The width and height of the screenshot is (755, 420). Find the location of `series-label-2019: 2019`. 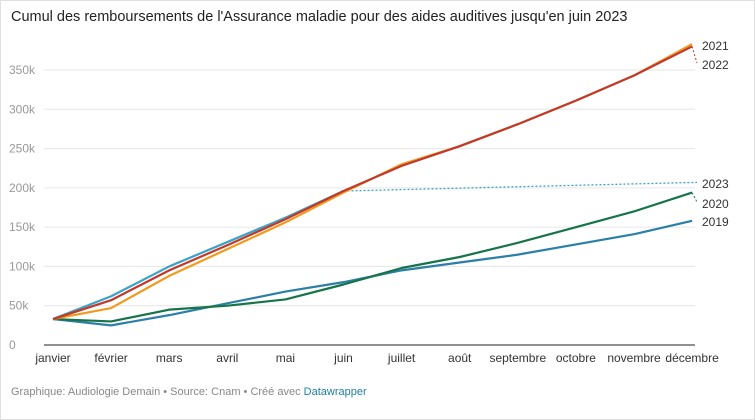

series-label-2019: 2019 is located at coordinates (715, 222).